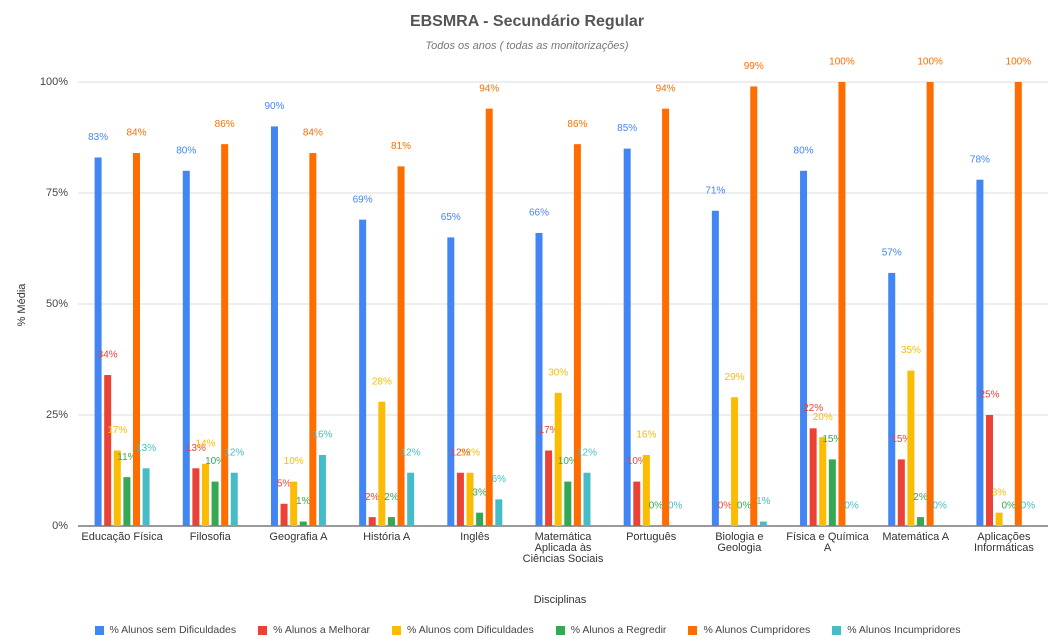 The width and height of the screenshot is (1055, 639). Describe the element at coordinates (391, 497) in the screenshot. I see `data-label: 2%` at that location.